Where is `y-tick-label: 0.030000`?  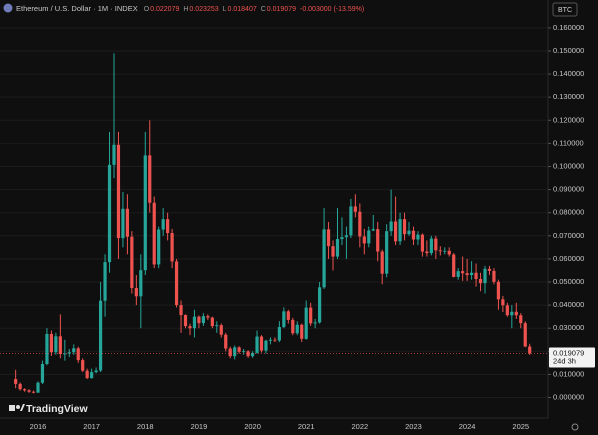
y-tick-label: 0.030000 is located at coordinates (568, 327).